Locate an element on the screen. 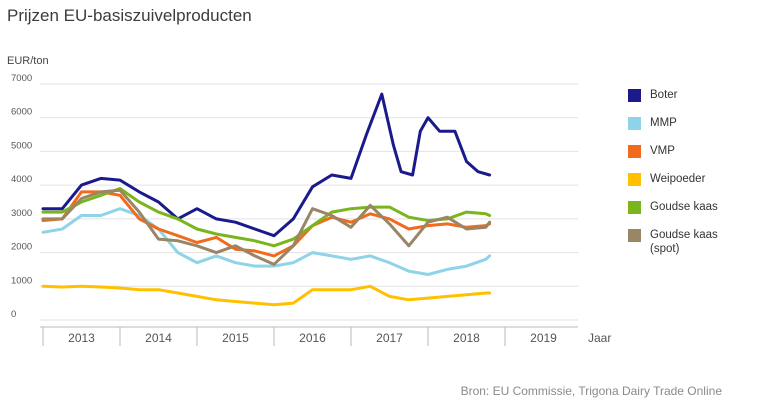  y-tick-label: 7000 is located at coordinates (21, 78).